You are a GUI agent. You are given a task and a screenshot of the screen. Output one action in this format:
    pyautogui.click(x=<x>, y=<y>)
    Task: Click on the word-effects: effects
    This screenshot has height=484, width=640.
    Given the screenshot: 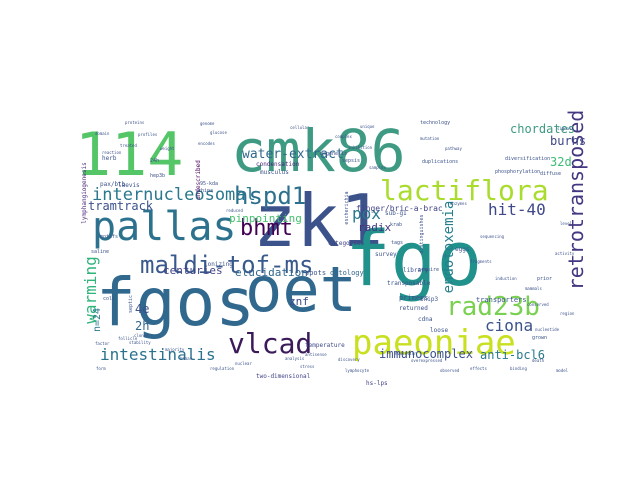 What is the action you would take?
    pyautogui.click(x=478, y=368)
    